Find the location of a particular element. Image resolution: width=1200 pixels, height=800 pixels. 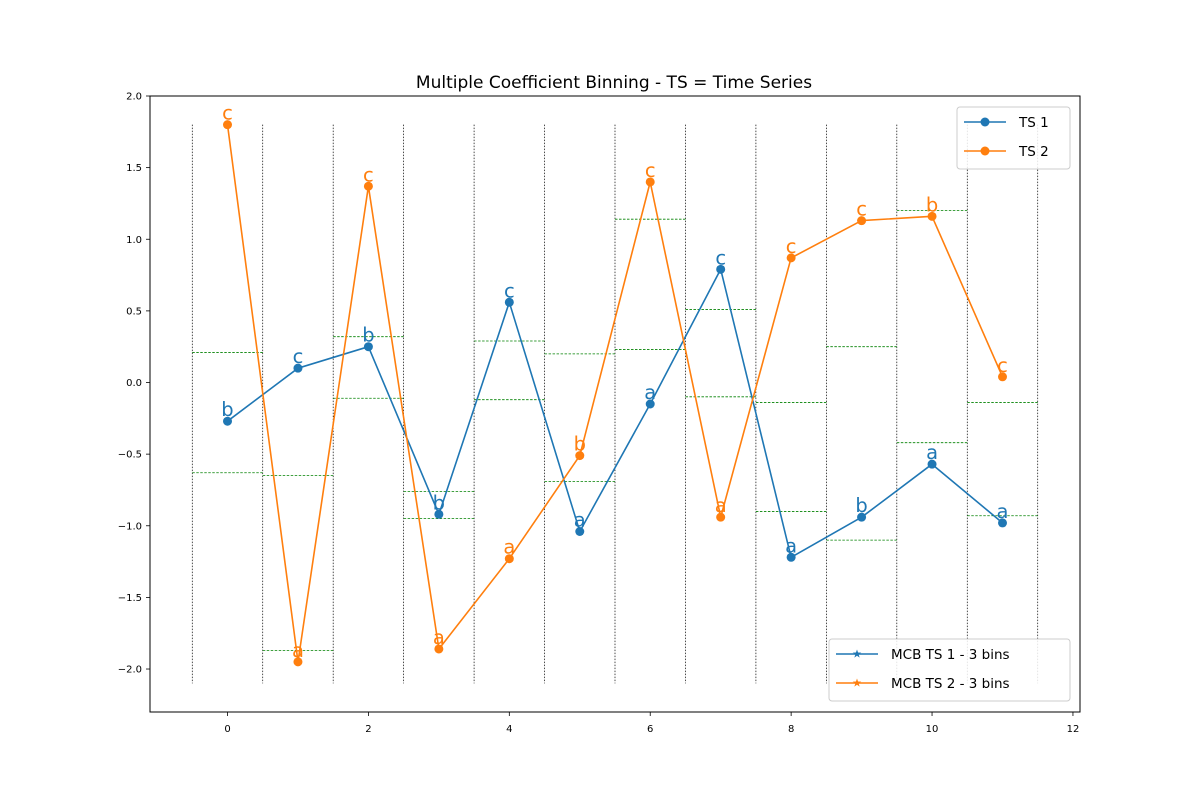

legend-label: MCB TS 1 - 3 bins is located at coordinates (950, 655).